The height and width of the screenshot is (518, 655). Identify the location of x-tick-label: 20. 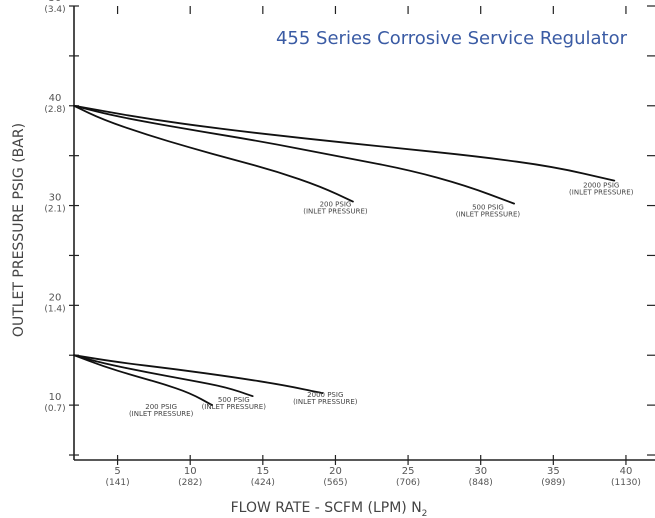
(335, 471).